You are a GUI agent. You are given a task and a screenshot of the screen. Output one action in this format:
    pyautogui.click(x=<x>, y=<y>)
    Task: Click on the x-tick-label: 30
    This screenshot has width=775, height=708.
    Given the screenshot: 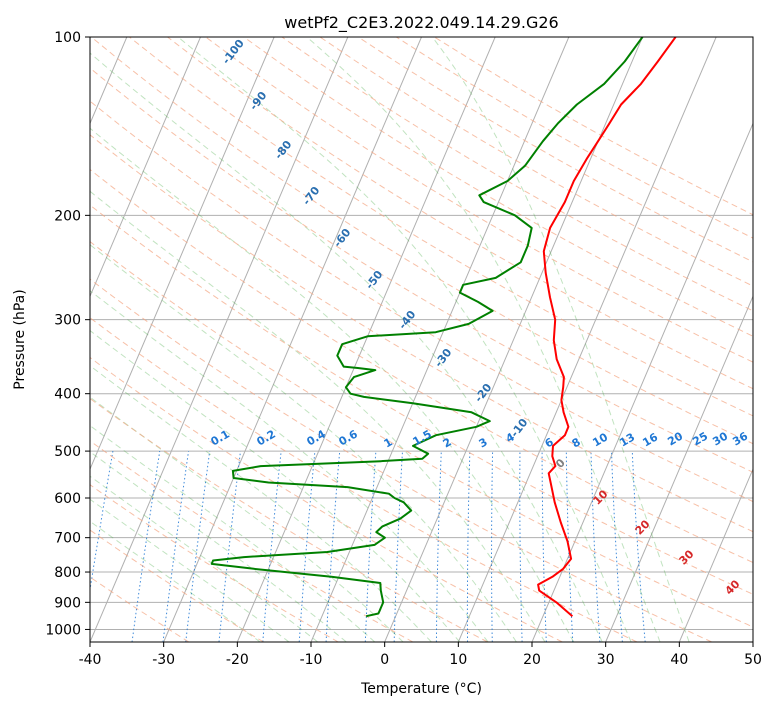 What is the action you would take?
    pyautogui.click(x=606, y=660)
    